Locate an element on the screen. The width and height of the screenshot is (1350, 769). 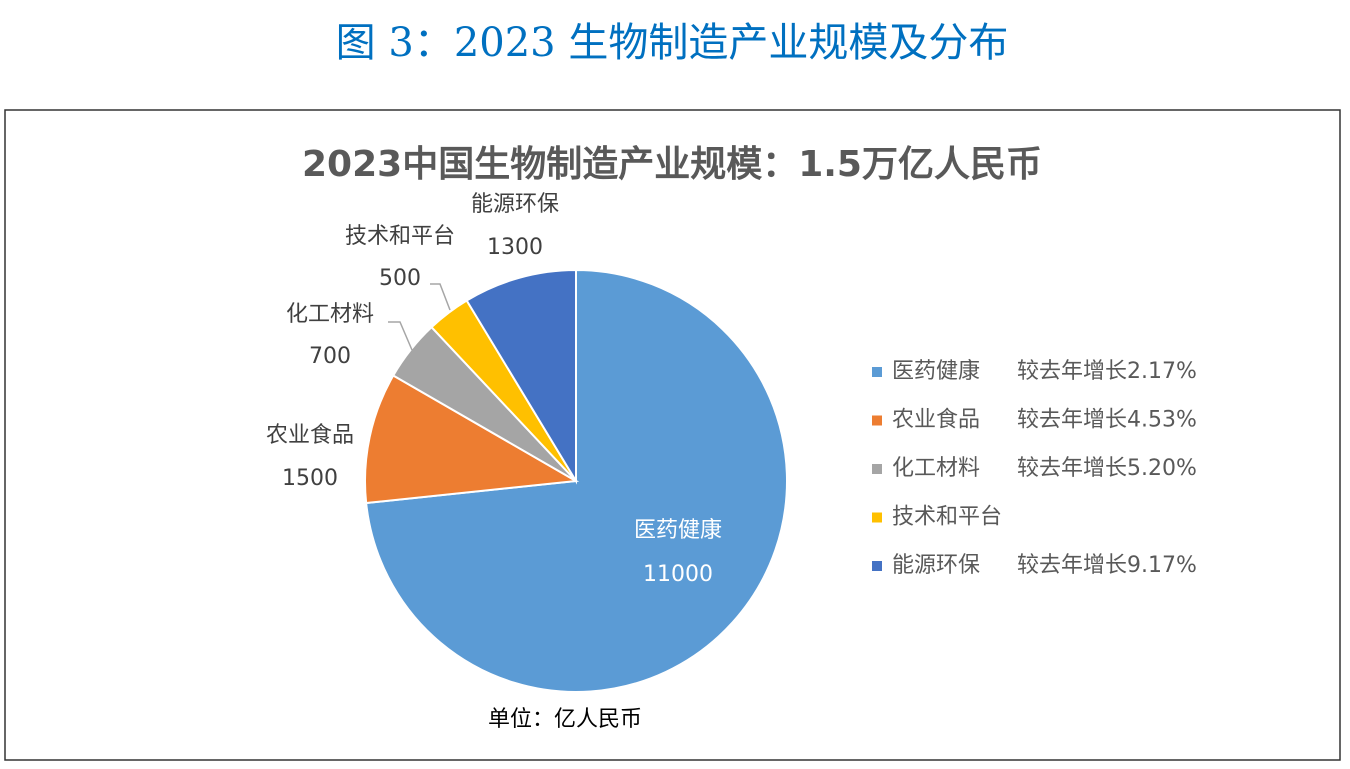
data-label-name: 能源环保 is located at coordinates (515, 204).